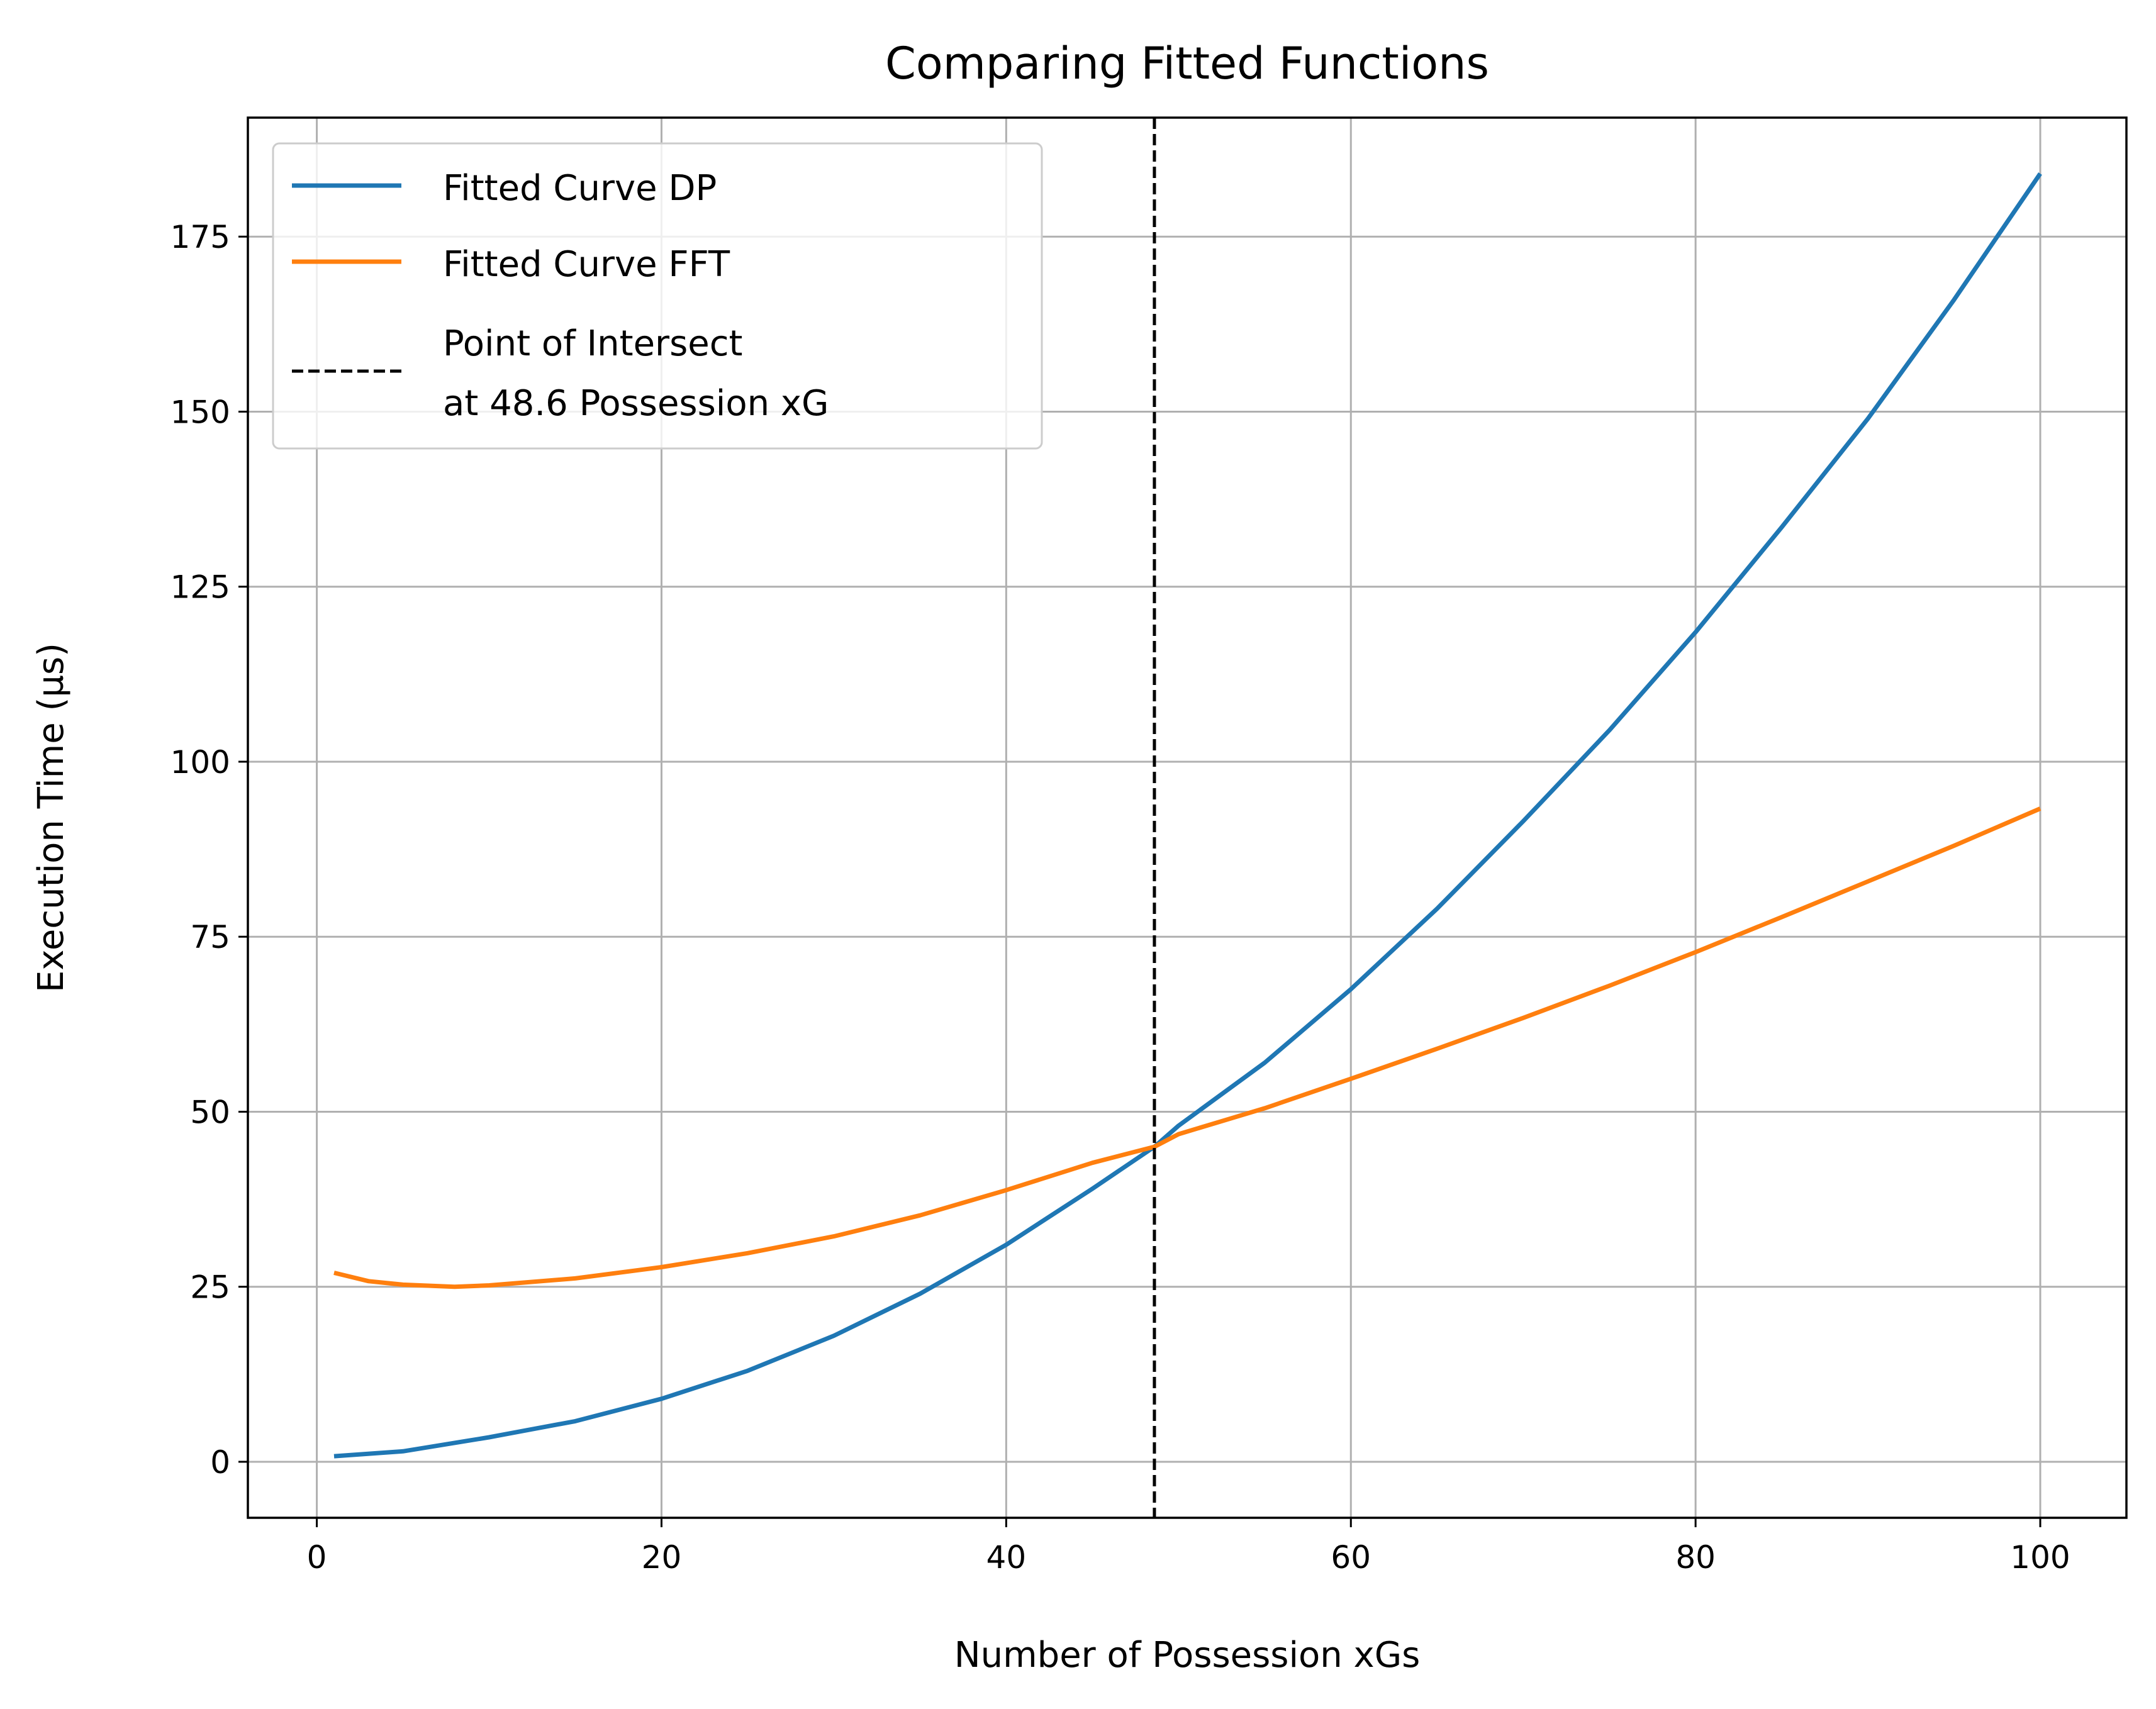 The height and width of the screenshot is (1709, 2156). What do you see at coordinates (1187, 63) in the screenshot?
I see `chart-title: Comparing Fitted Functions` at bounding box center [1187, 63].